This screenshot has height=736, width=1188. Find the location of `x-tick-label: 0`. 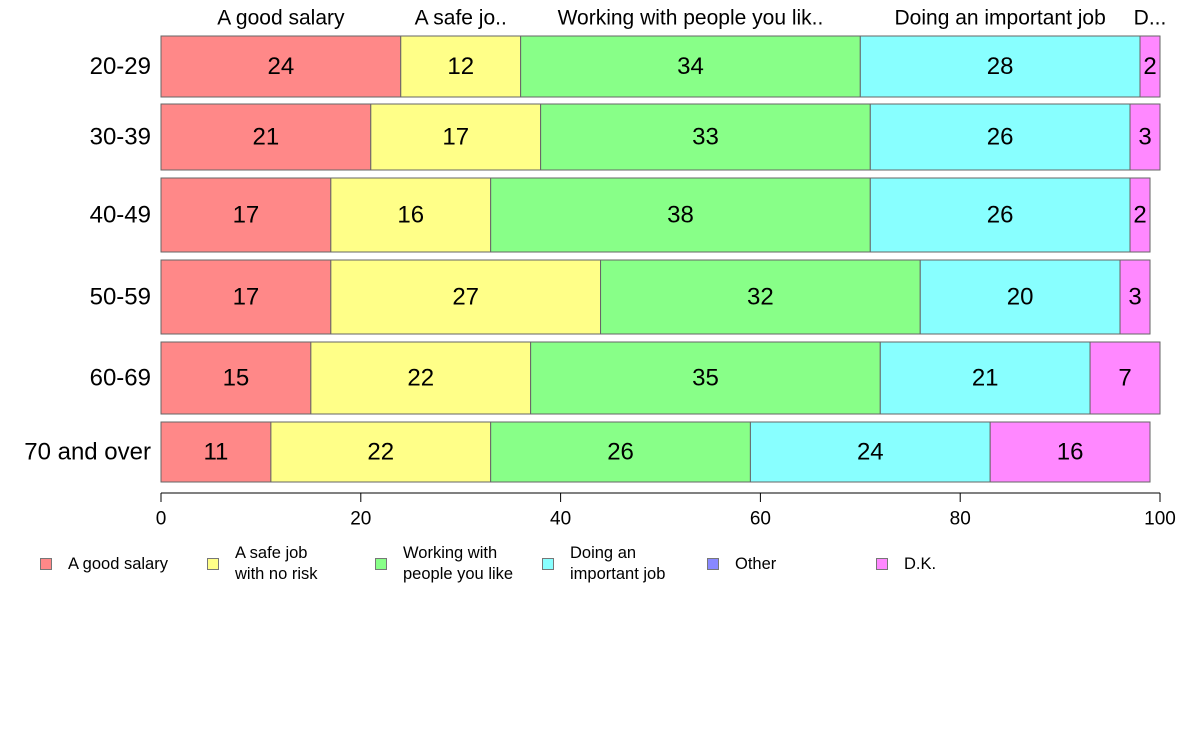

x-tick-label: 0 is located at coordinates (161, 519).